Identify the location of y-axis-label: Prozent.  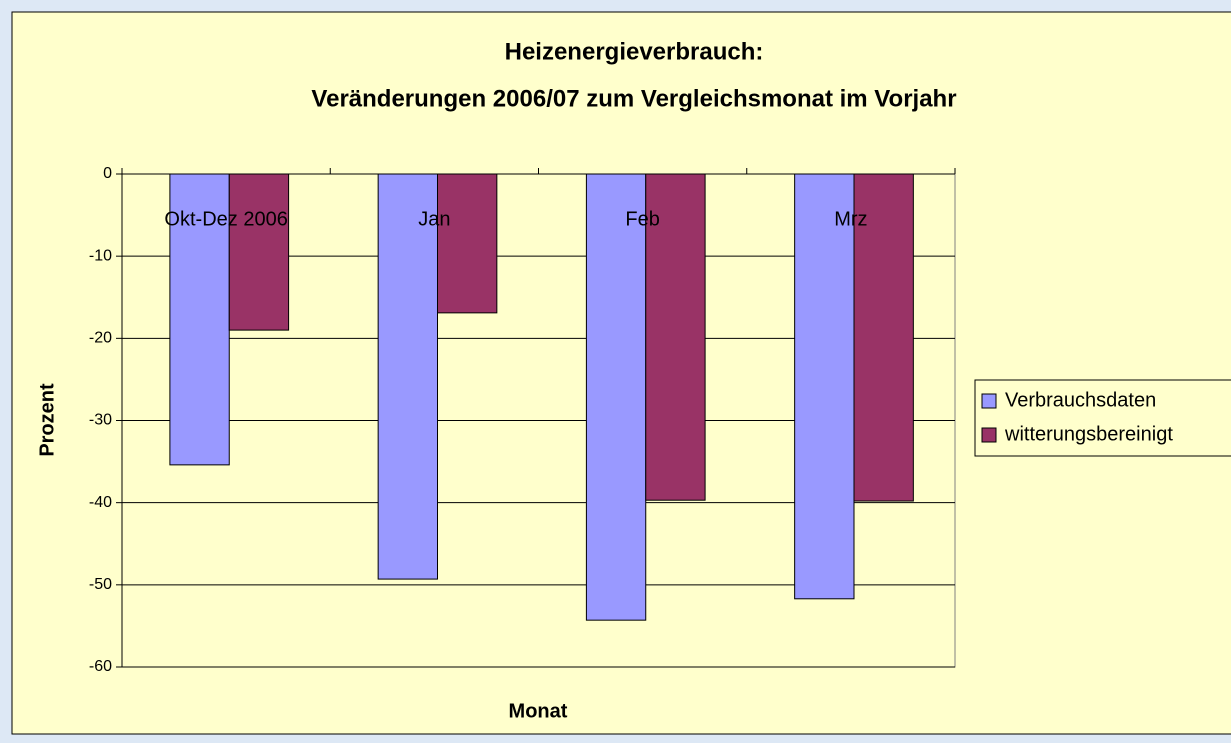
(47, 420).